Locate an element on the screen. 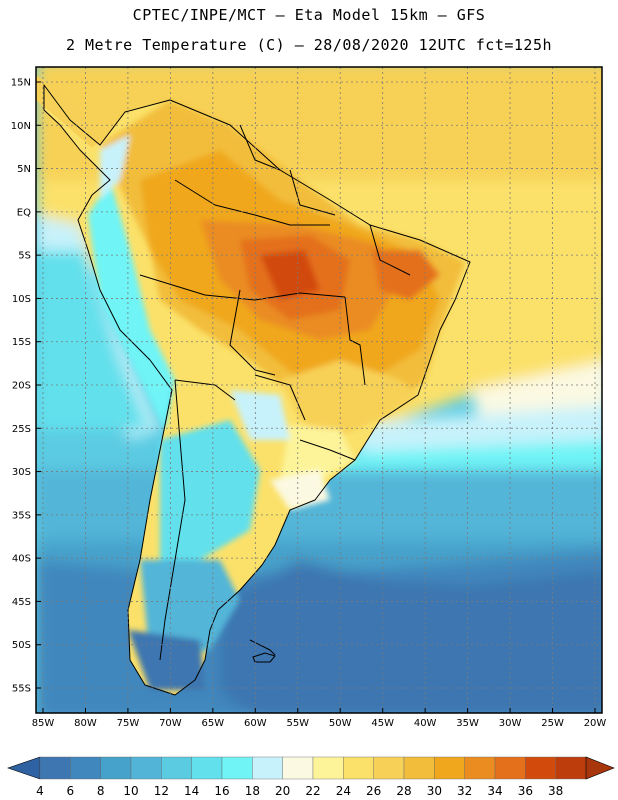  colorbar-label: 30 is located at coordinates (434, 791).